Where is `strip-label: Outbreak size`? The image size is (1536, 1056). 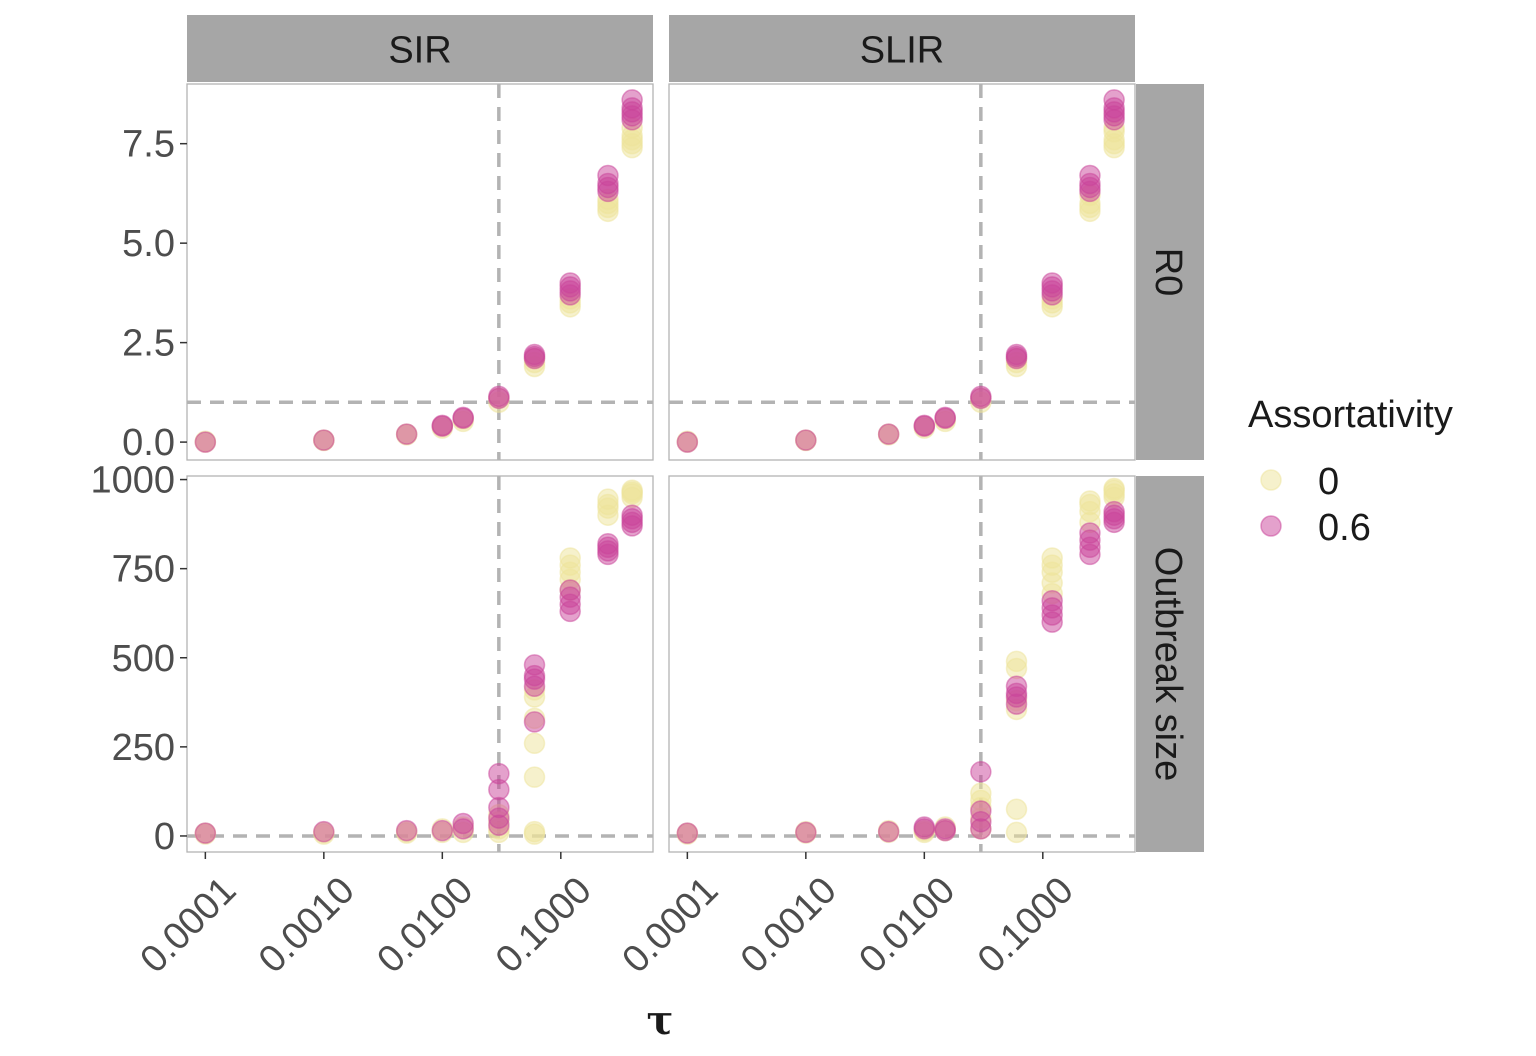 strip-label: Outbreak size is located at coordinates (1168, 664).